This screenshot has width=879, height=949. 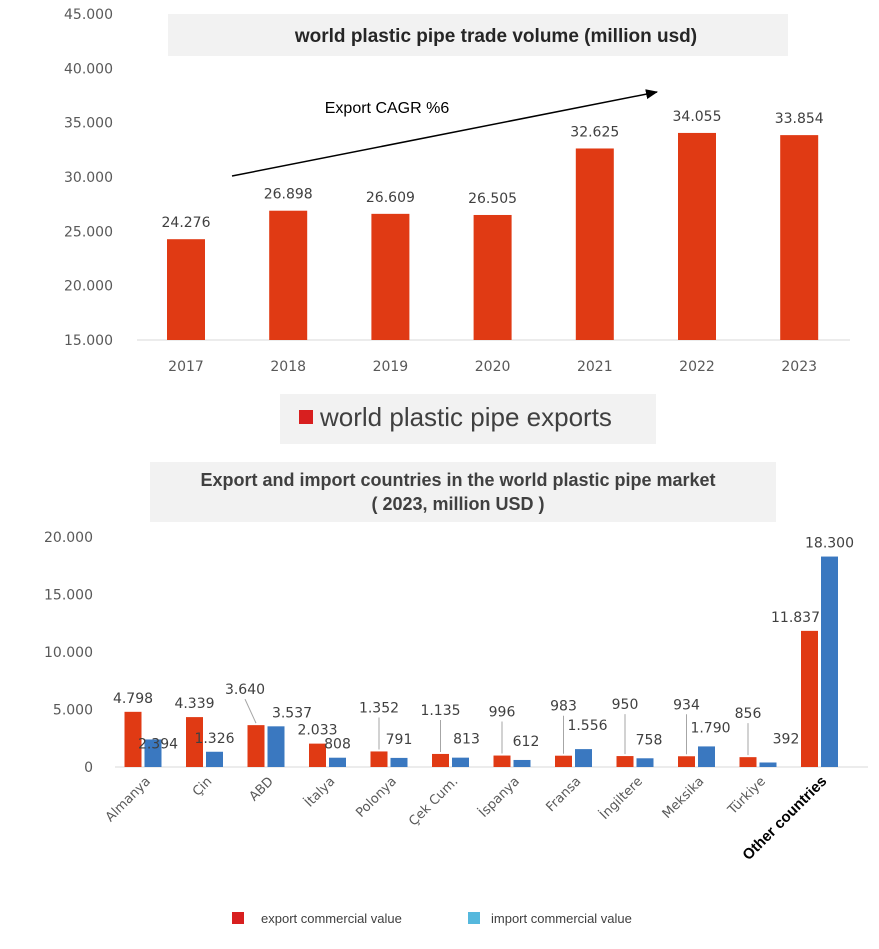 I want to click on x-tick-label: 2020, so click(x=493, y=367).